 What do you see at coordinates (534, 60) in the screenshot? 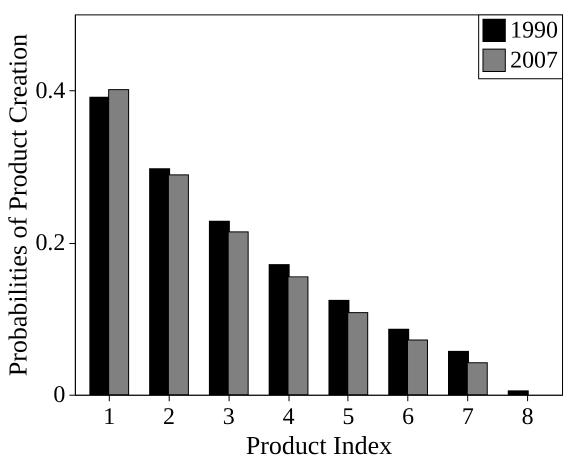
I see `legend-label: 2007` at bounding box center [534, 60].